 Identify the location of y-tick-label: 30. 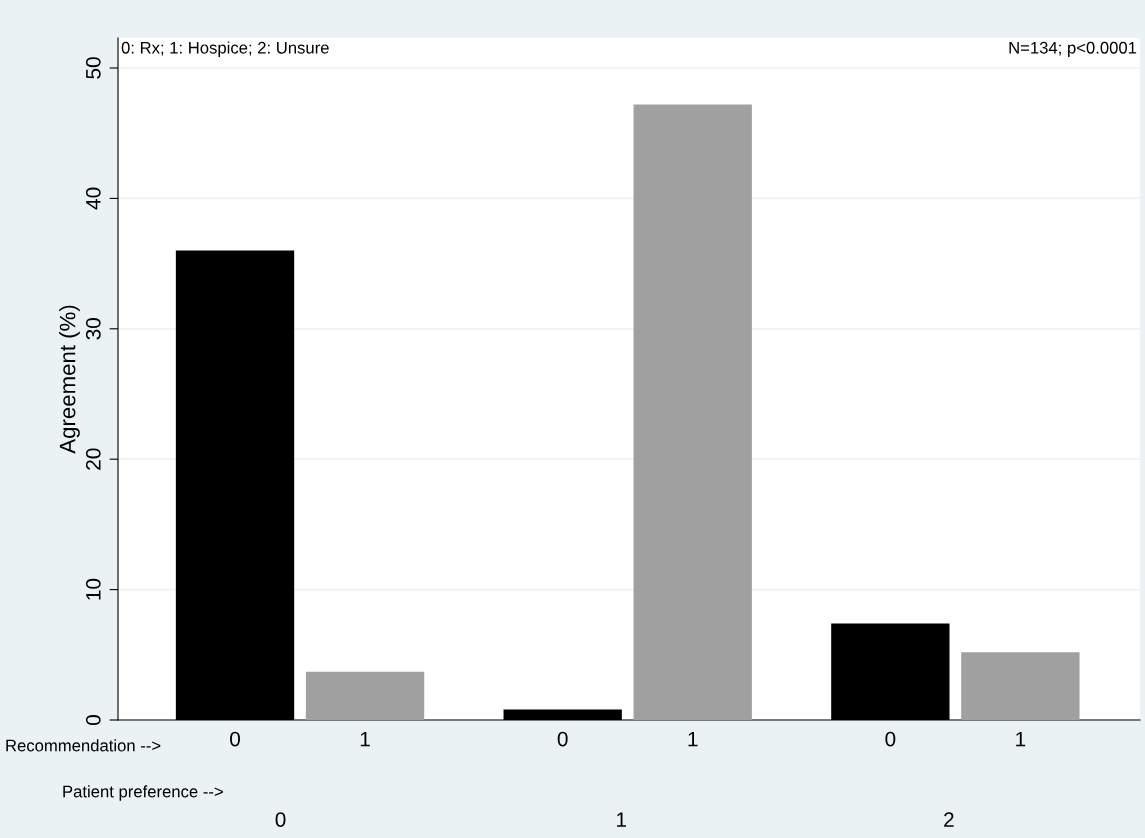
(93, 329).